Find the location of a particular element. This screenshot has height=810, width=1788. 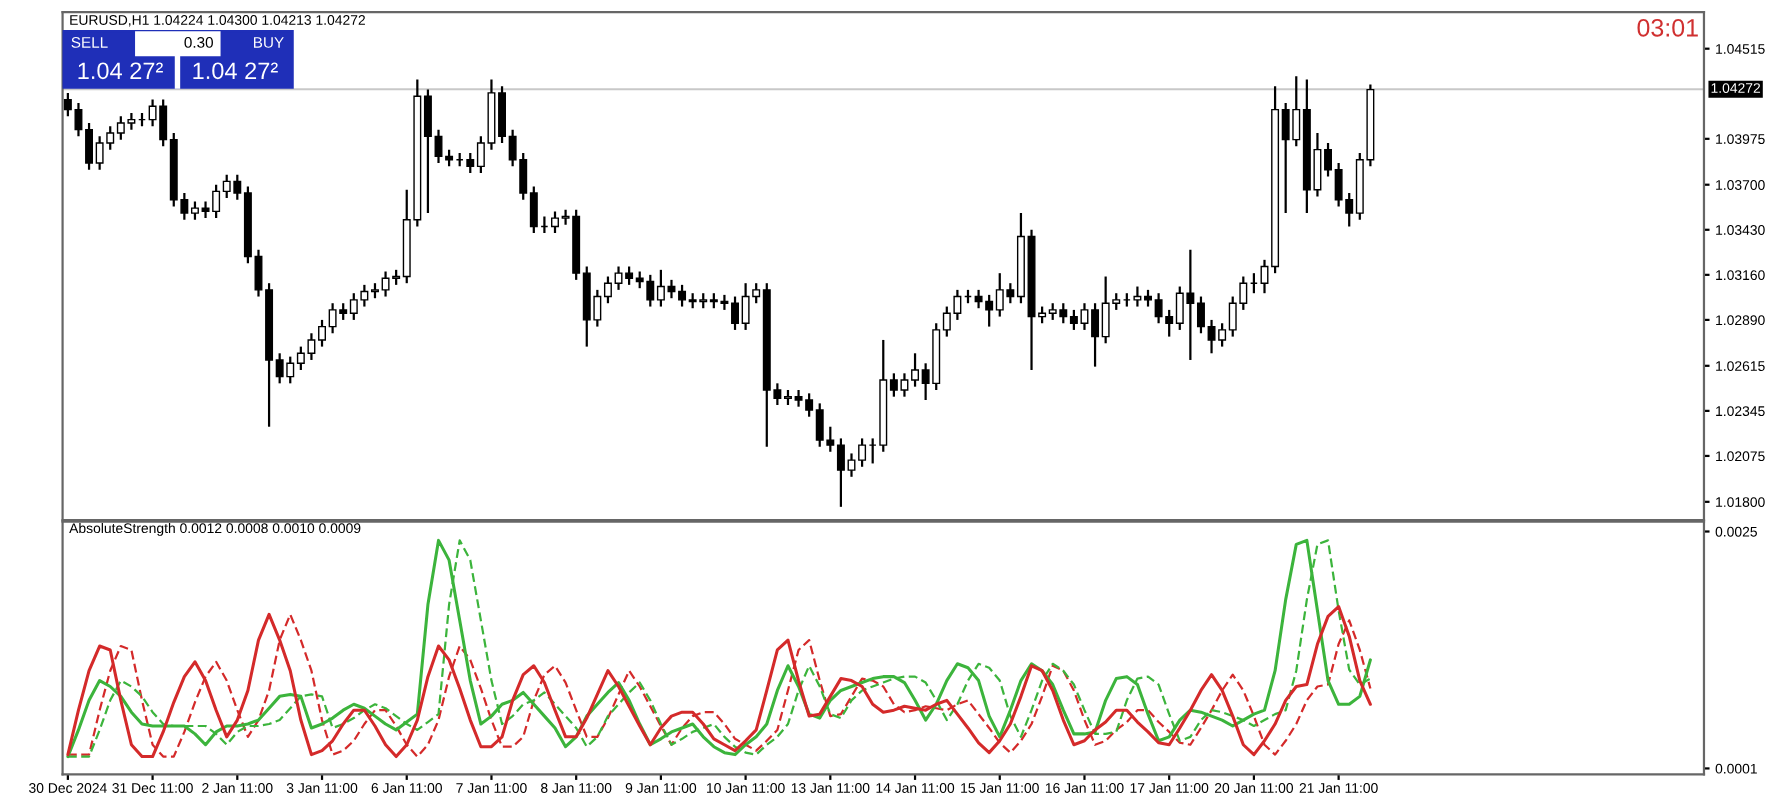

annotation: 03:01 is located at coordinates (1667, 27).